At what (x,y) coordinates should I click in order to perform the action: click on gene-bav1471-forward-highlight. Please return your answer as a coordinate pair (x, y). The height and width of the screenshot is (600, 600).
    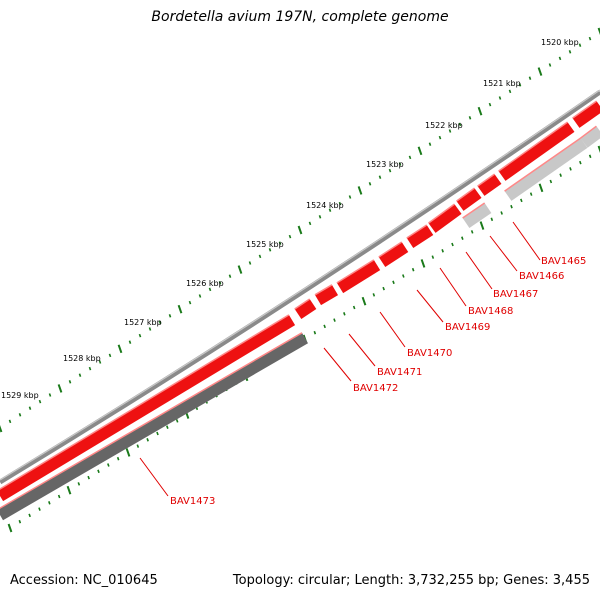
    Looking at the image, I should click on (302, 304).